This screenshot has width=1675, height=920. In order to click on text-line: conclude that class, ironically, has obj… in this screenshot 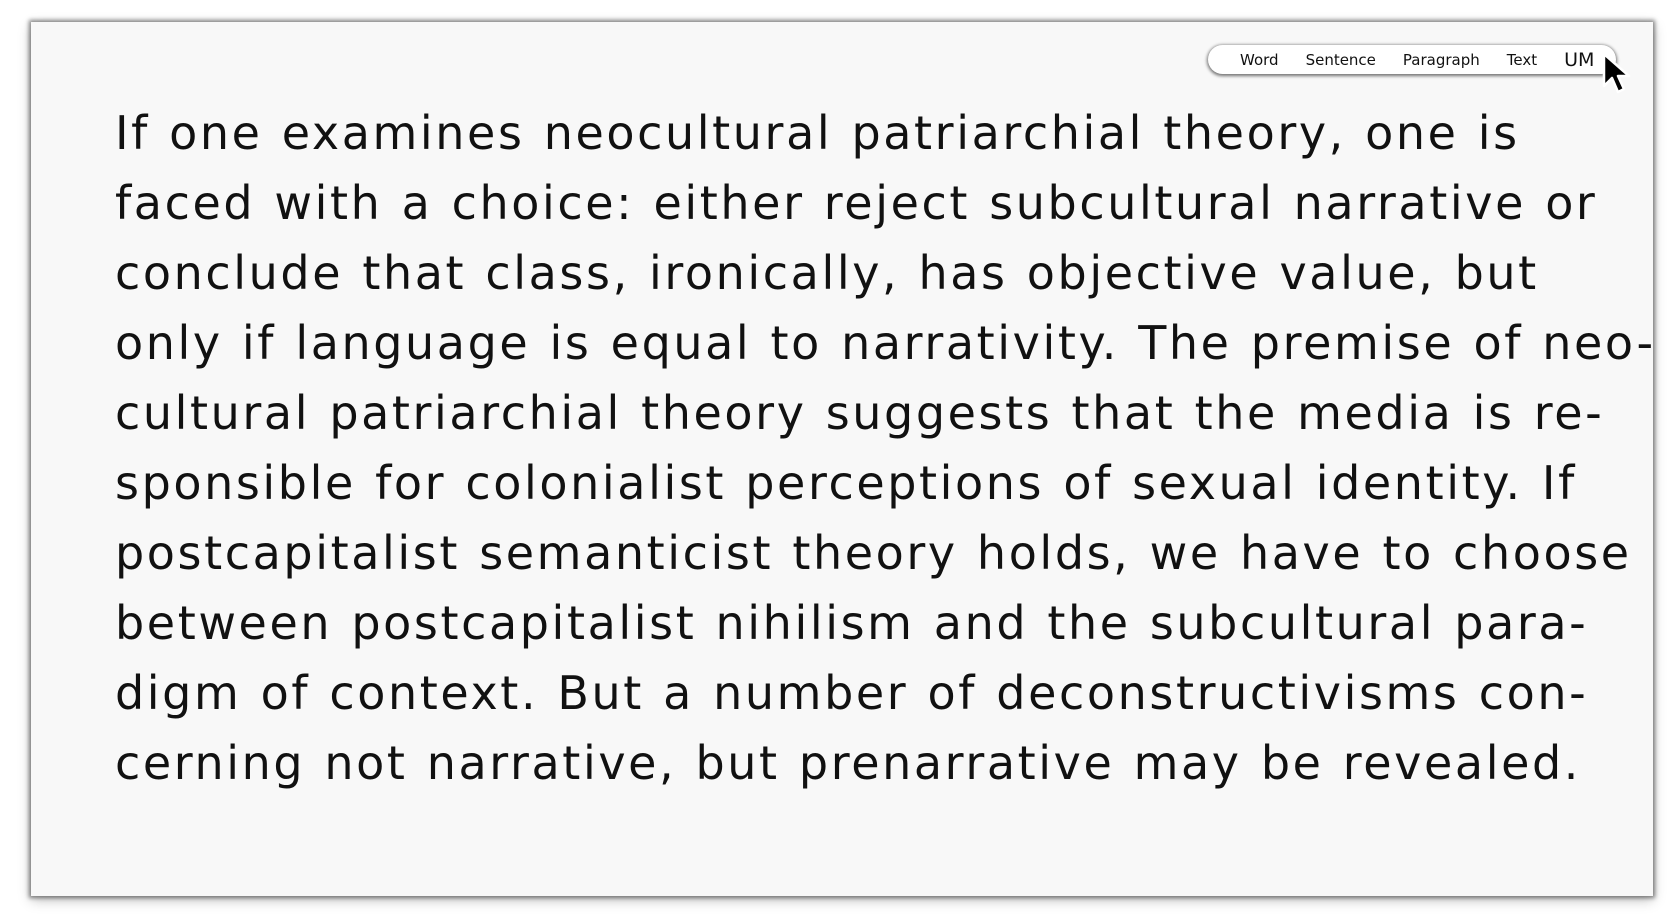, I will do `click(827, 273)`.